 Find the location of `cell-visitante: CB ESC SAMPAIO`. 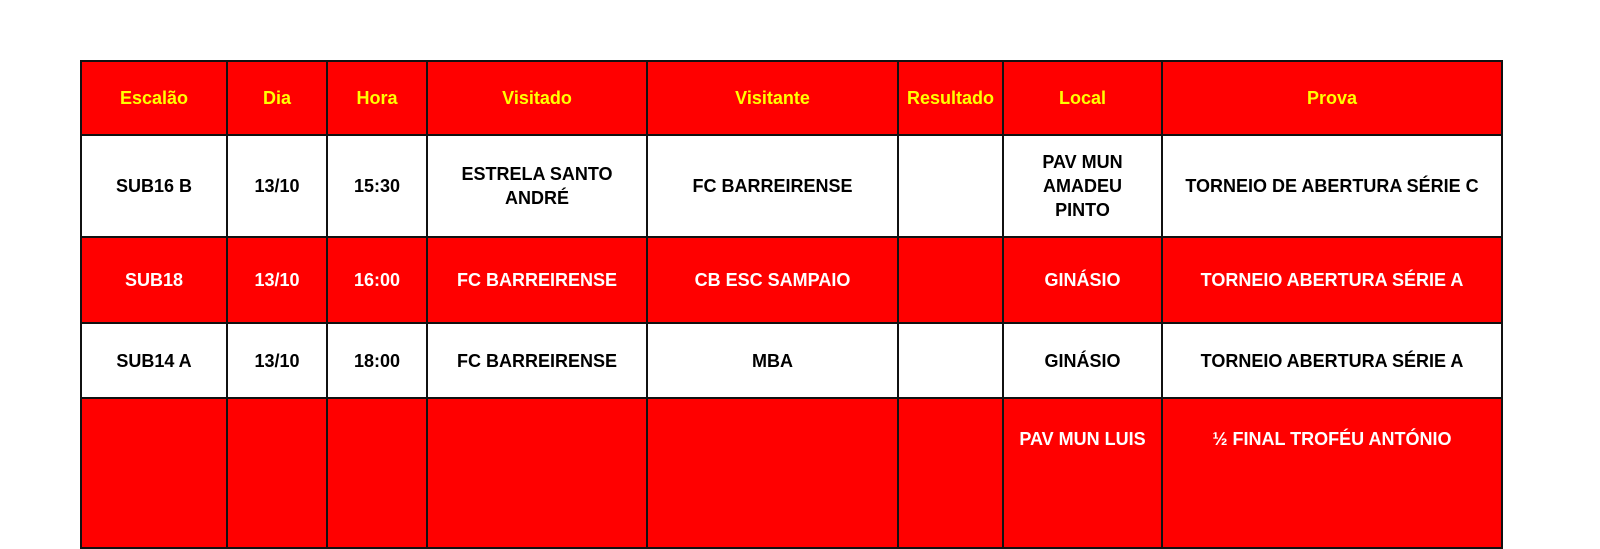

cell-visitante: CB ESC SAMPAIO is located at coordinates (772, 280).